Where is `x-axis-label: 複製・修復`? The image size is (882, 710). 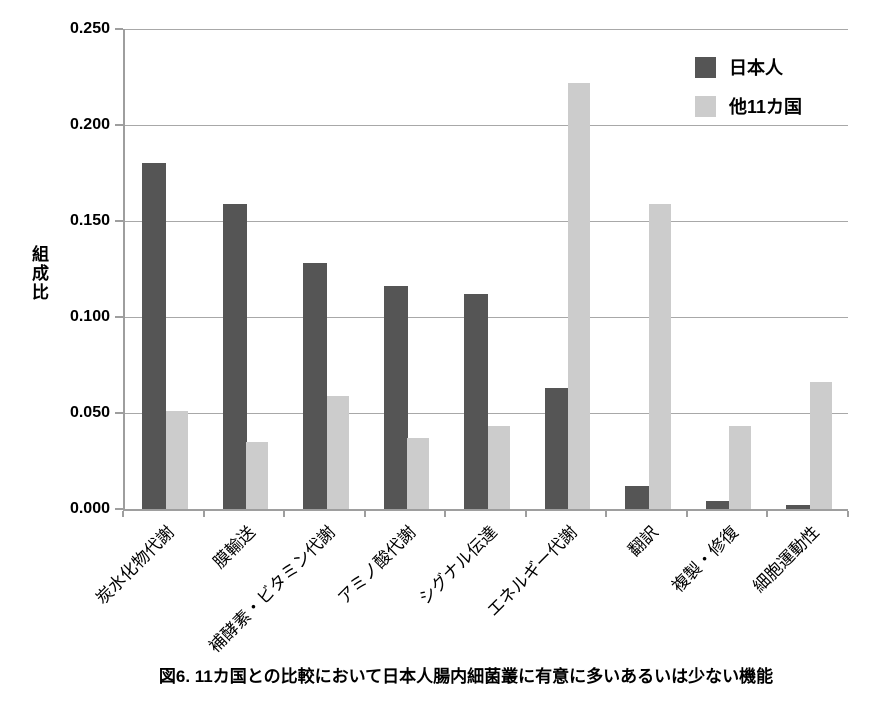 x-axis-label: 複製・修復 is located at coordinates (705, 559).